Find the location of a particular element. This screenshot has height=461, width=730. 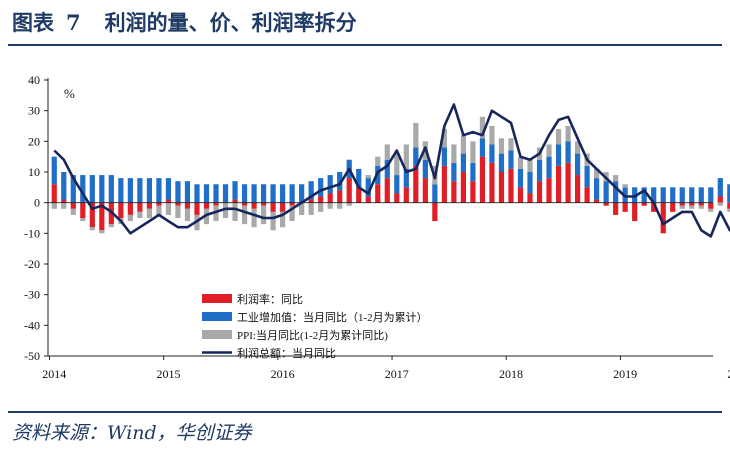

legend-label: 利润率：同比 is located at coordinates (270, 299).